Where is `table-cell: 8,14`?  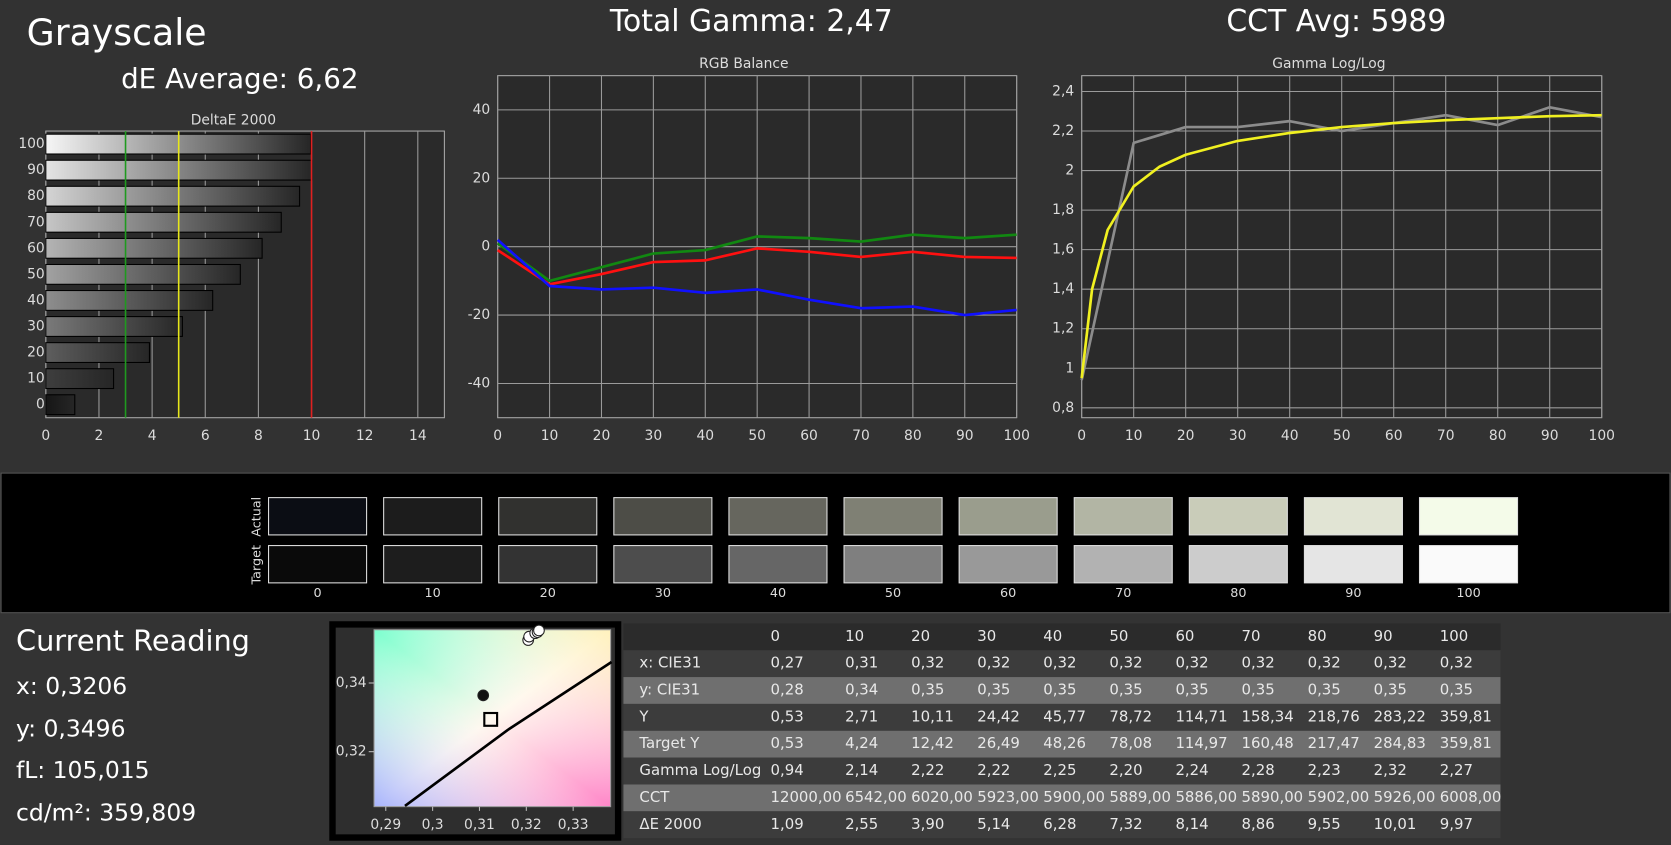 table-cell: 8,14 is located at coordinates (1191, 824).